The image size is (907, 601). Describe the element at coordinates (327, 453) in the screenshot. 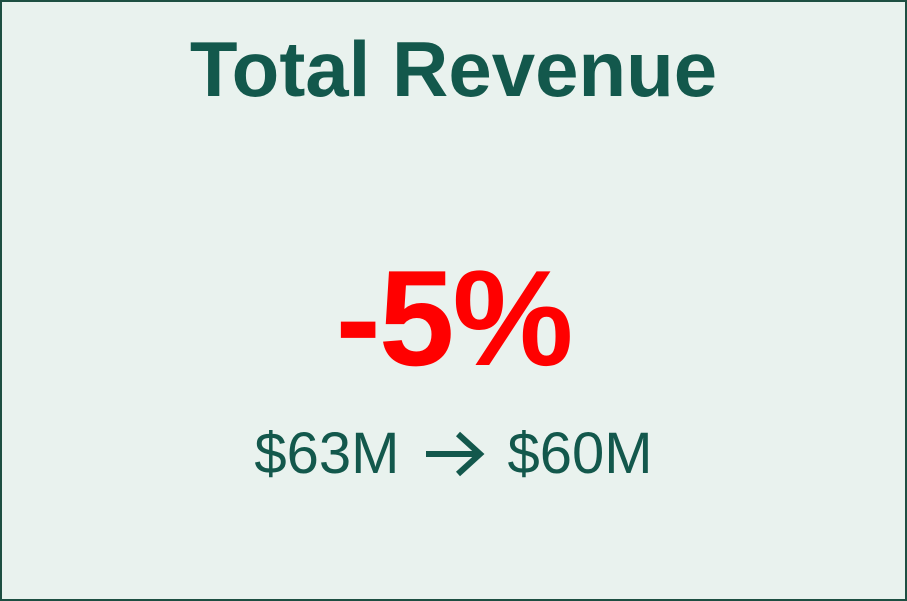

I see `from-value: $63M` at that location.